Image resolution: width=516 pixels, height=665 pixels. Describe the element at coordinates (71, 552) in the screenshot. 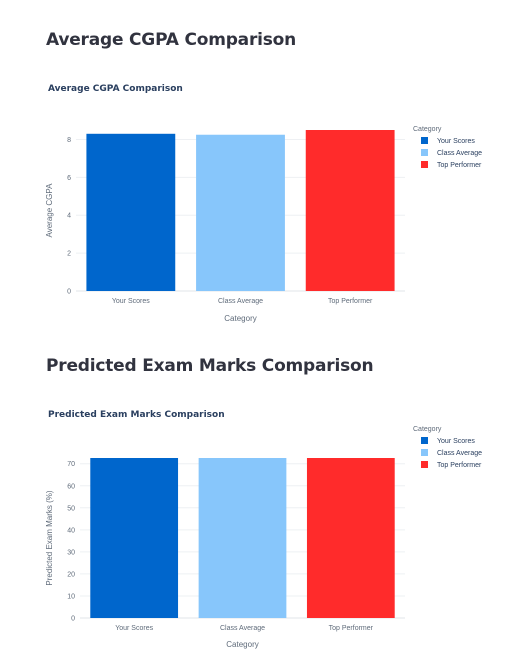

I see `y-tick-label: 30` at that location.